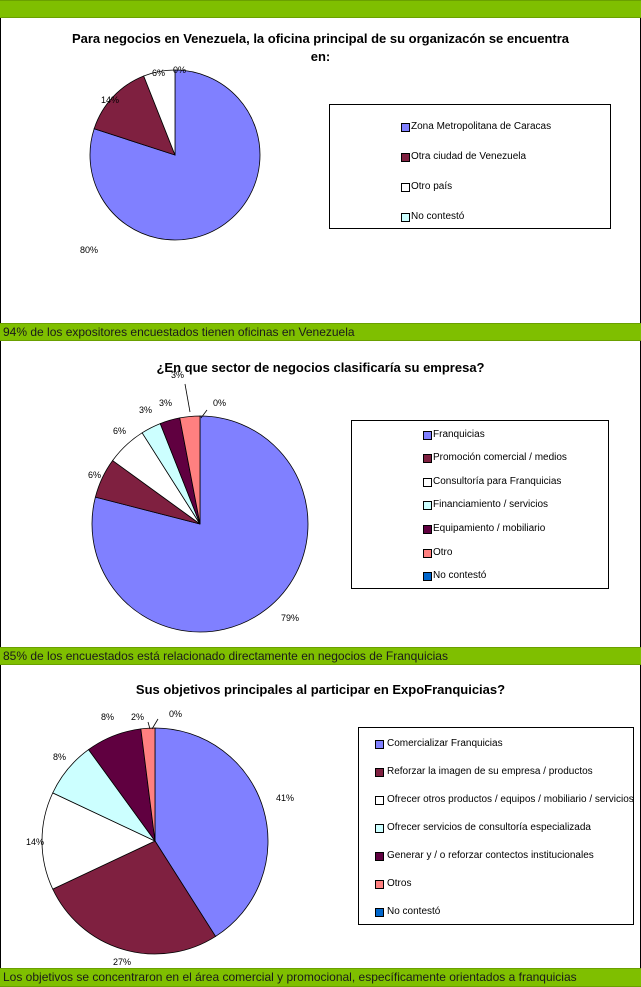 The image size is (641, 987). What do you see at coordinates (481, 126) in the screenshot?
I see `legend-label-1: Zona Metropolitana de Caracas` at bounding box center [481, 126].